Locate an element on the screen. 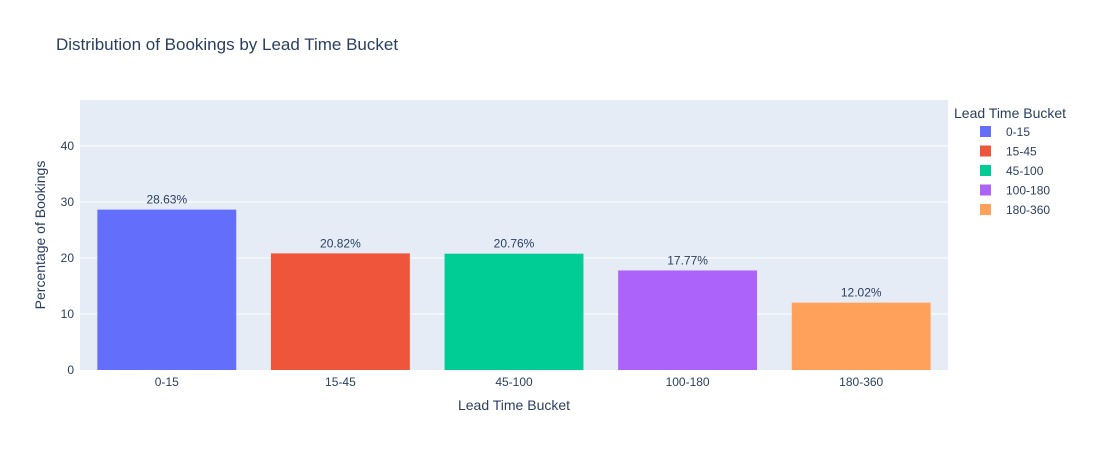  x-tick-label: 0-15 is located at coordinates (167, 382).